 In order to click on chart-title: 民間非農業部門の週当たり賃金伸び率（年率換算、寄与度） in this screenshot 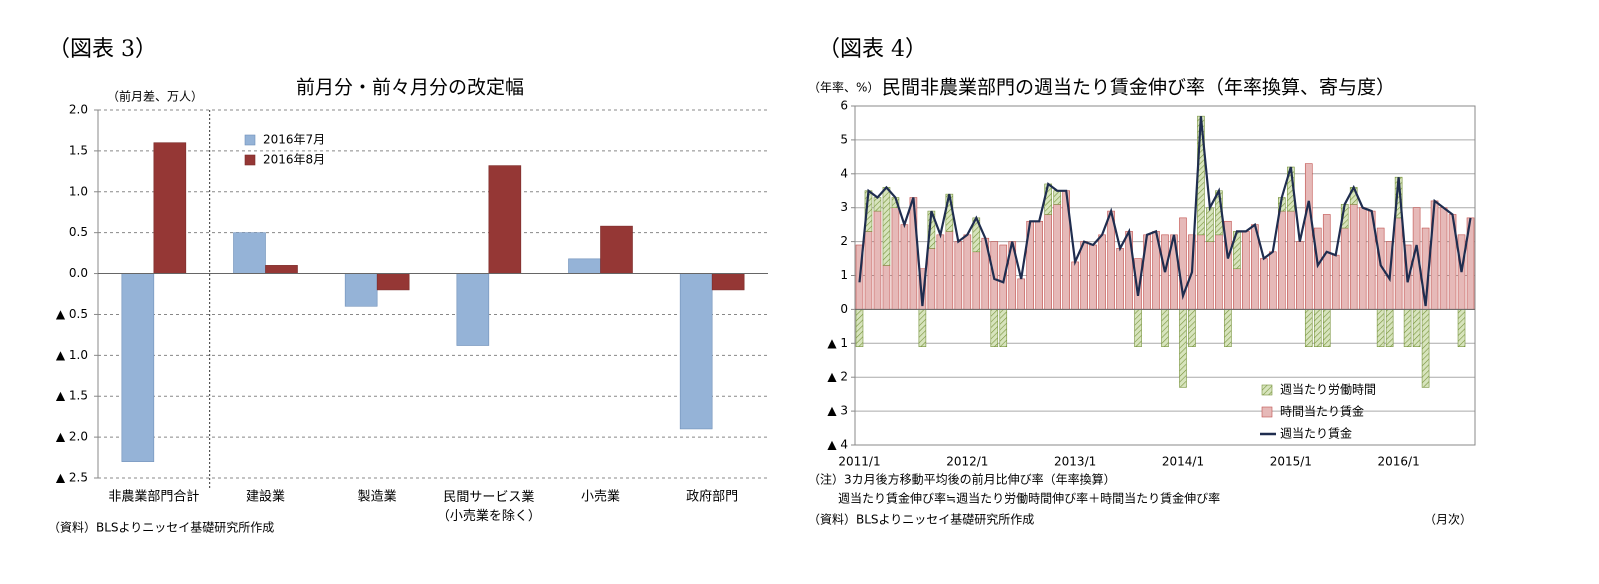, I will do `click(1138, 88)`.